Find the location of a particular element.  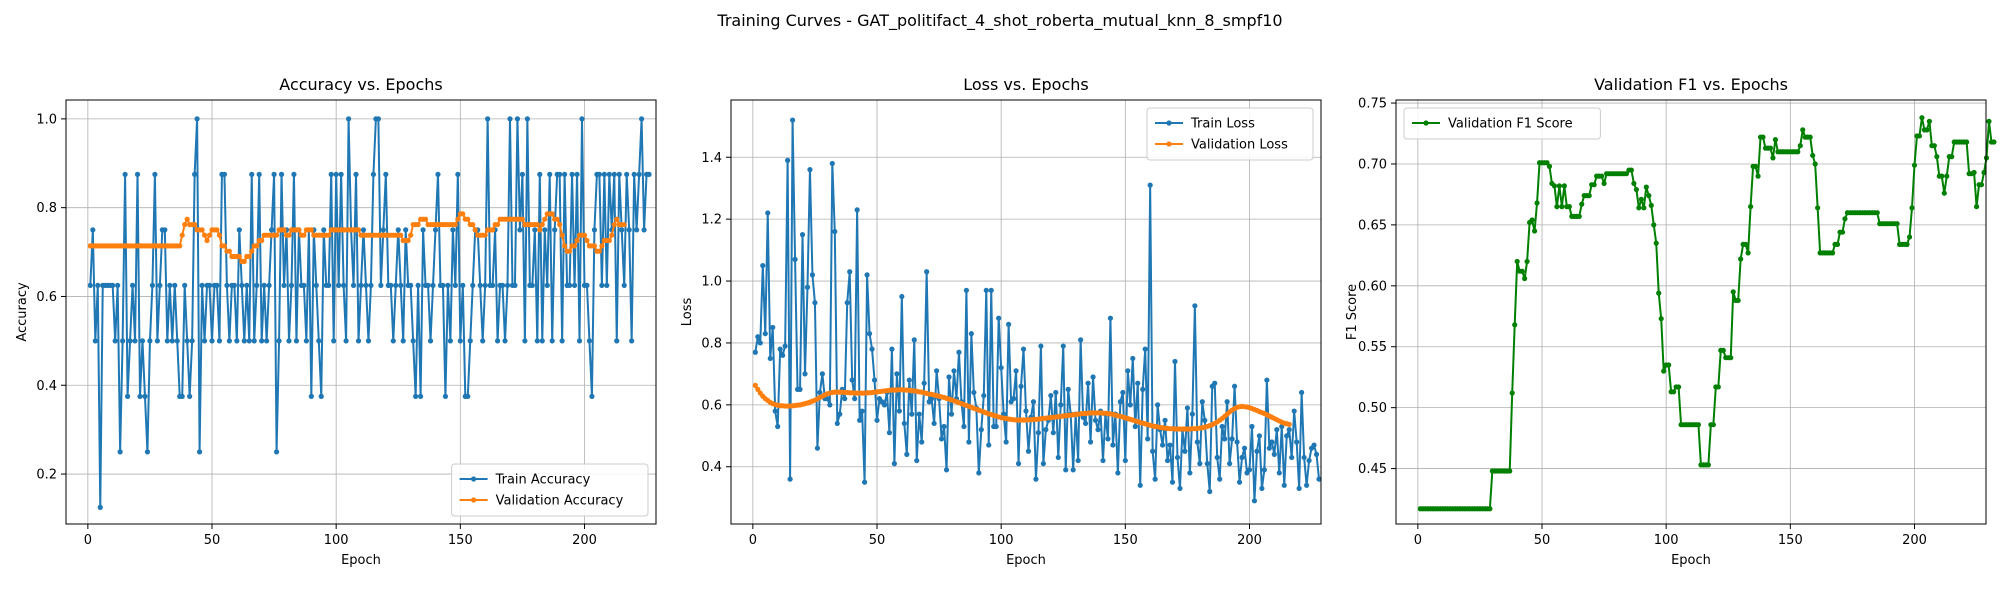

x-tick-label: 100 is located at coordinates (336, 540).